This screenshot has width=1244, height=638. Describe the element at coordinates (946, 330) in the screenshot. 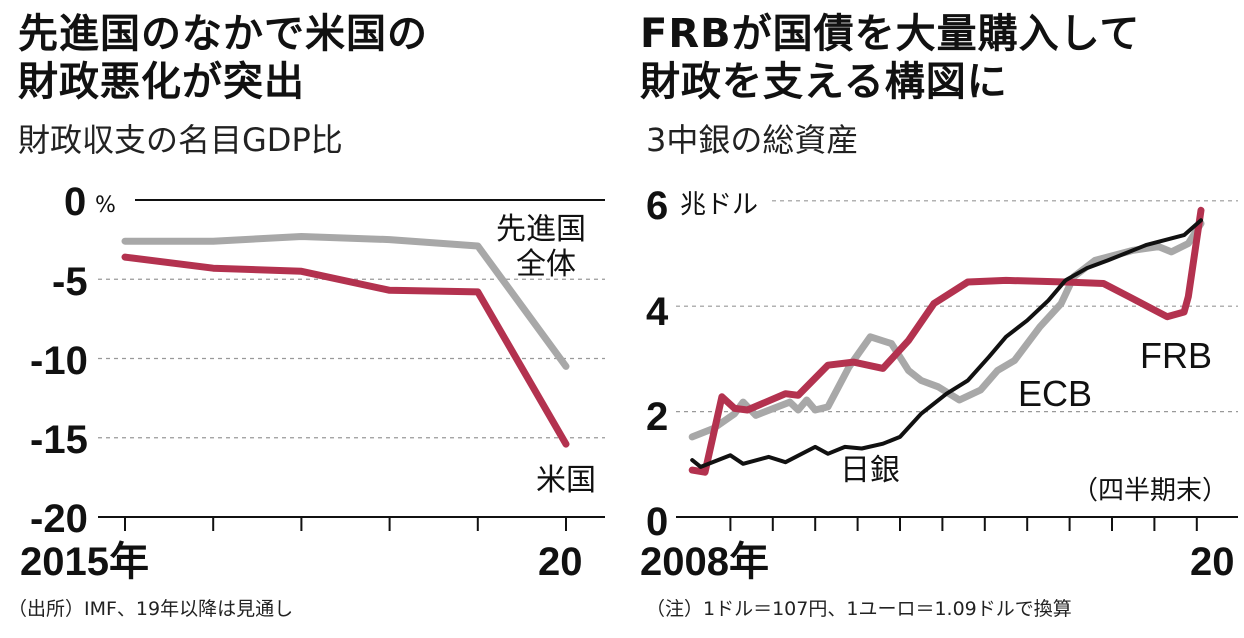

I see `ecb-line` at that location.